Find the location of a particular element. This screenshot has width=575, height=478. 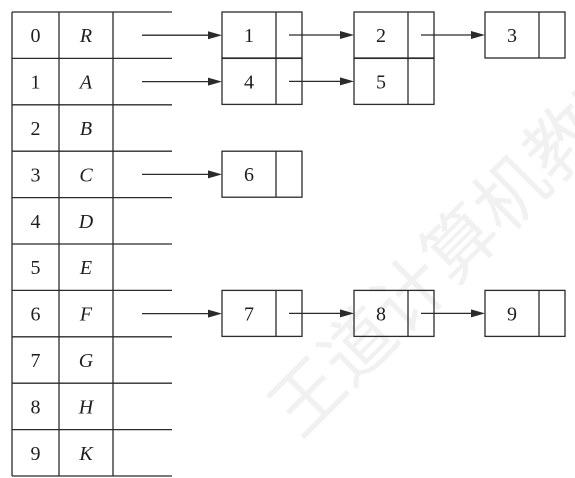

vertex-index: 3 is located at coordinates (36, 175).